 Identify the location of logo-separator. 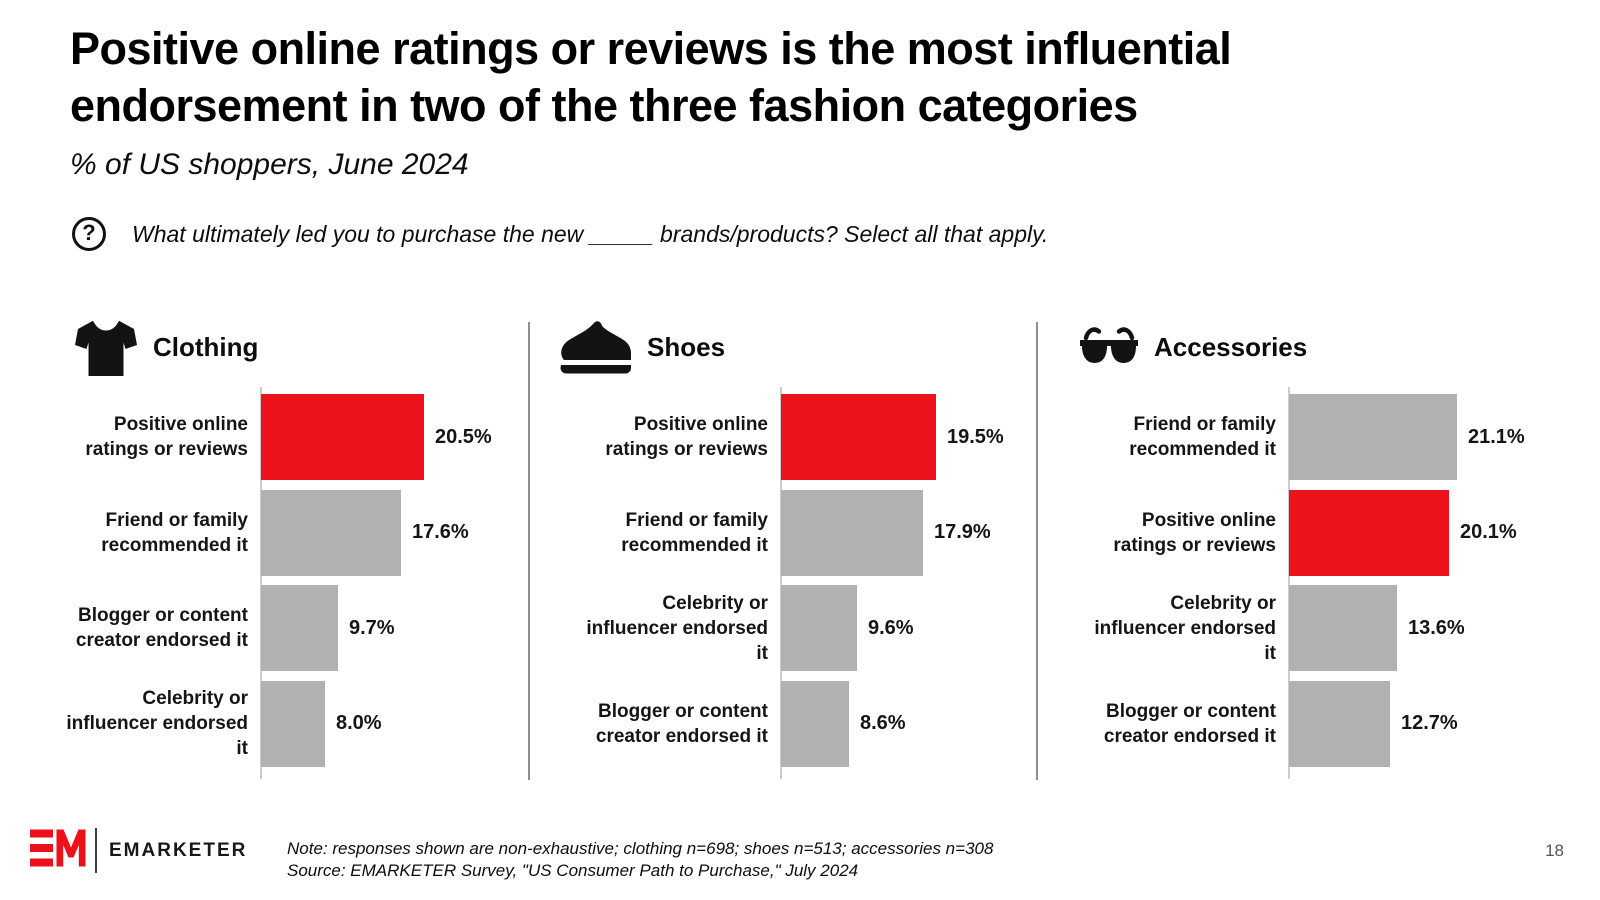
(96, 850).